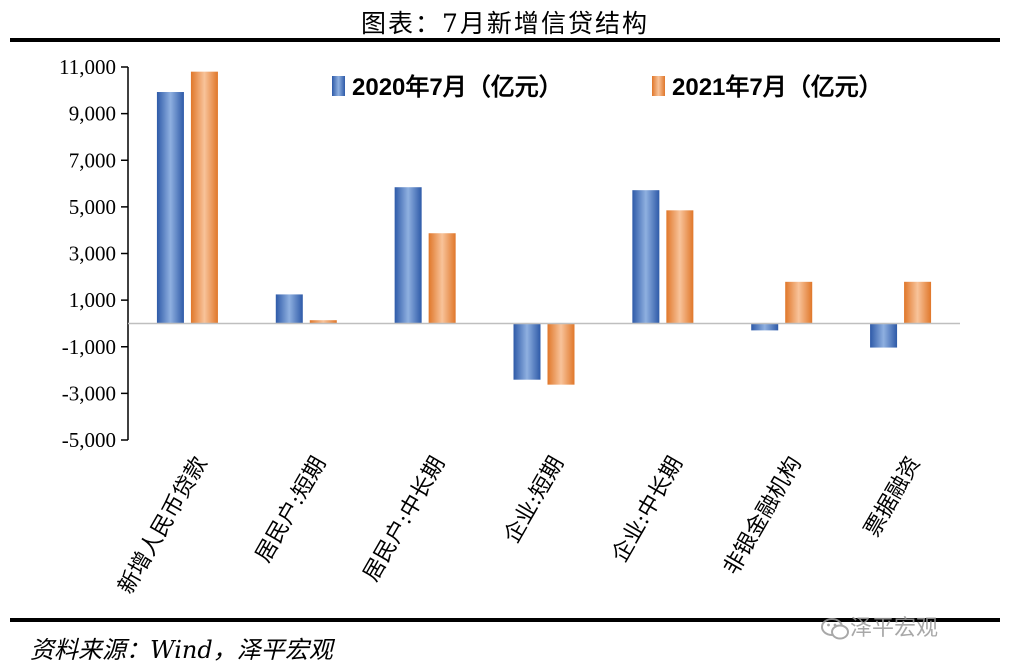 This screenshot has width=1010, height=669. What do you see at coordinates (607, 87) in the screenshot?
I see `legend: 2020年7月（亿元） 2021年7月（亿元）` at bounding box center [607, 87].